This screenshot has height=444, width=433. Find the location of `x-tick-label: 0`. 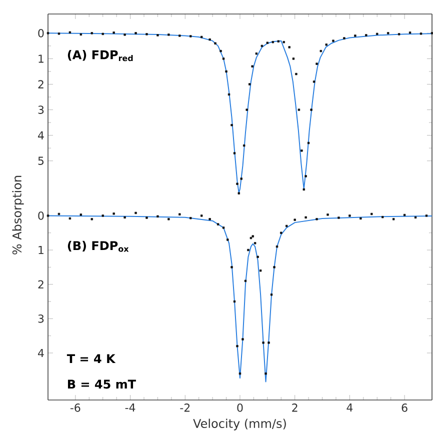

x-tick-label: 0 is located at coordinates (240, 408).